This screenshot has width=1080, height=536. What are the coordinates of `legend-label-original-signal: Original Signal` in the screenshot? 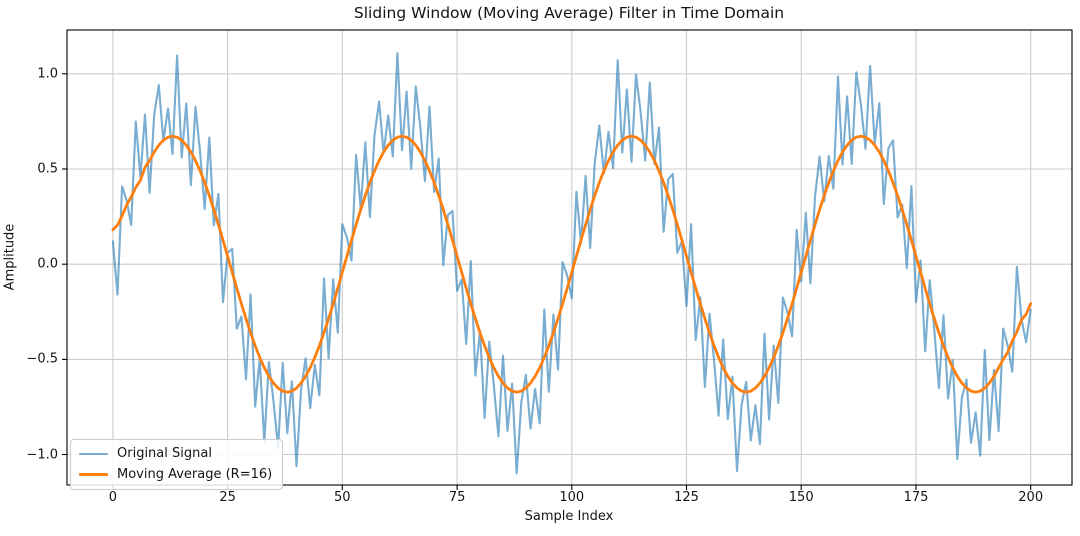 It's located at (164, 453).